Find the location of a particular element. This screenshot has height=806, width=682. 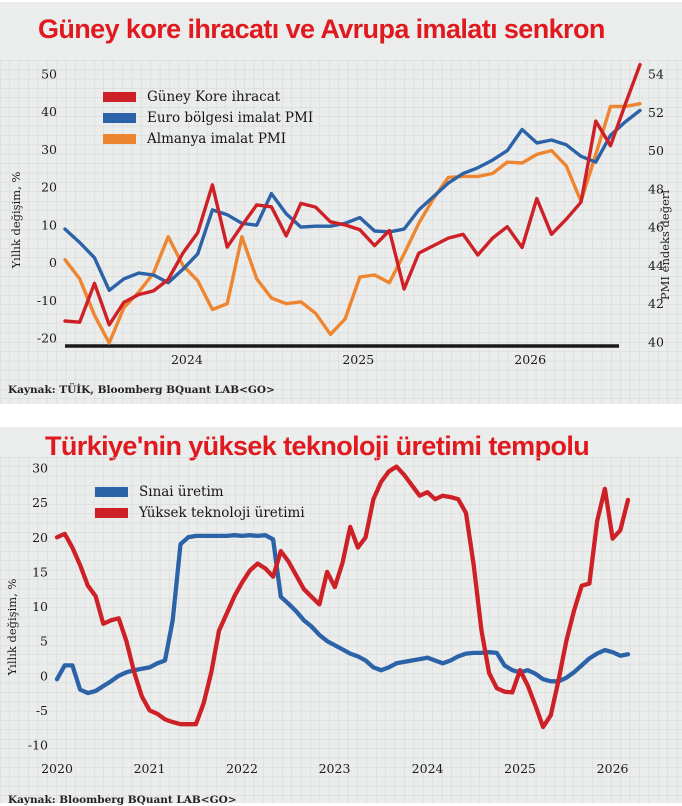

legend: Sınai üretim Yüksek teknoloji üretimi is located at coordinates (200, 502).